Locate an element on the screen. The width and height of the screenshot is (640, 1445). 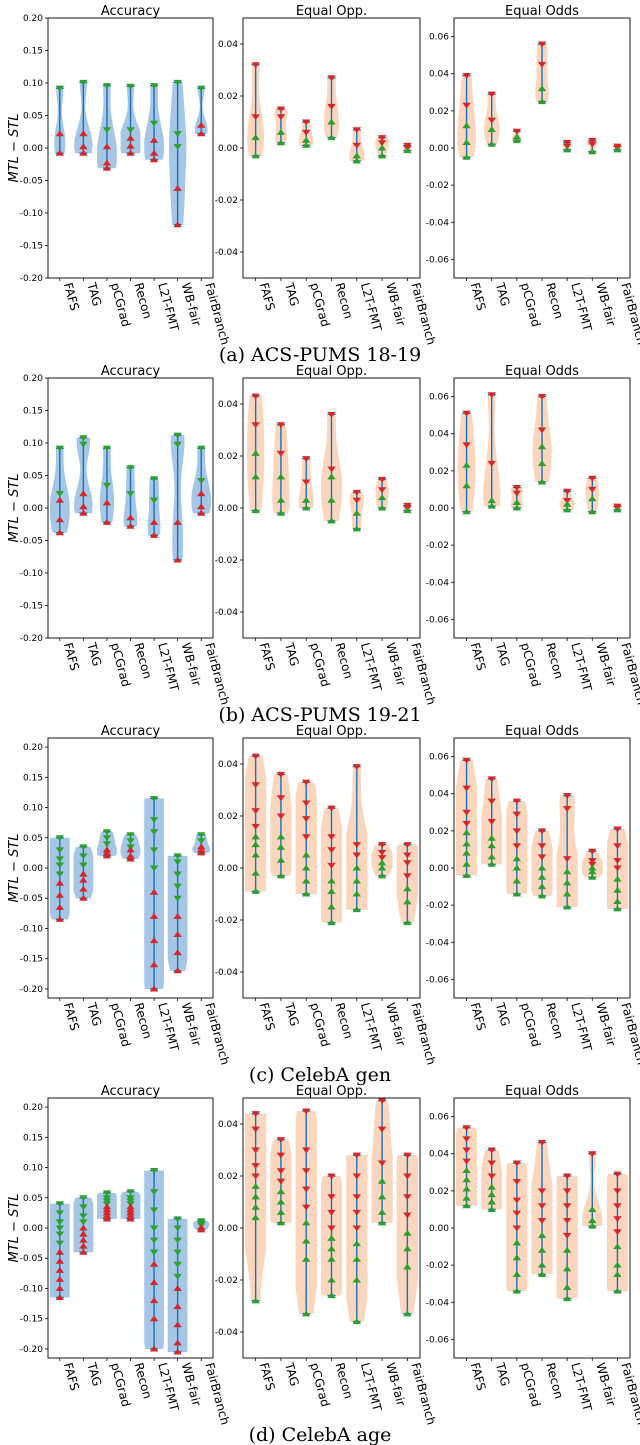
y-tick-label: 0.20 is located at coordinates (33, 19).